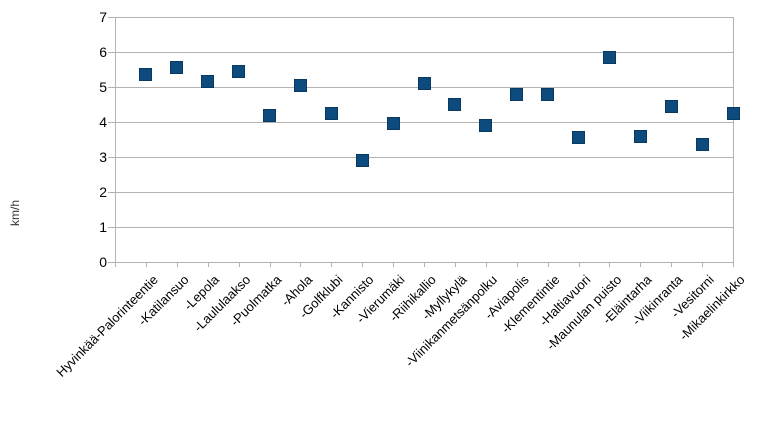  Describe the element at coordinates (115, 139) in the screenshot. I see `y-axis-line` at that location.